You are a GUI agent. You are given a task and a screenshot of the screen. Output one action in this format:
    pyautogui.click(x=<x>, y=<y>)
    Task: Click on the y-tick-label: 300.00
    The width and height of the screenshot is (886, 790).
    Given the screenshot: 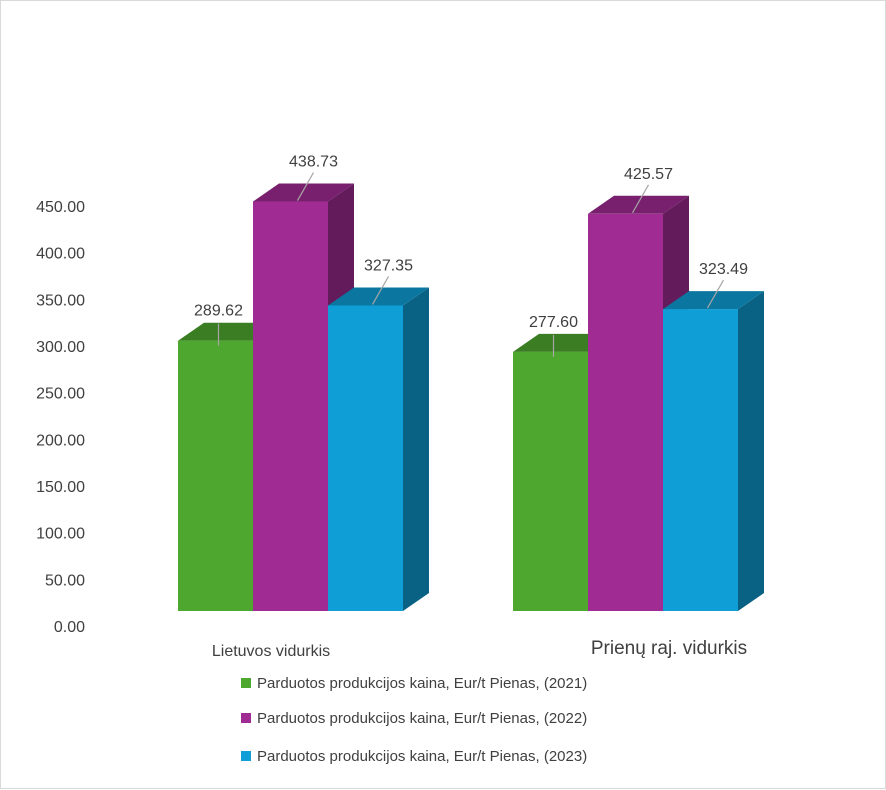 What is the action you would take?
    pyautogui.click(x=60, y=347)
    